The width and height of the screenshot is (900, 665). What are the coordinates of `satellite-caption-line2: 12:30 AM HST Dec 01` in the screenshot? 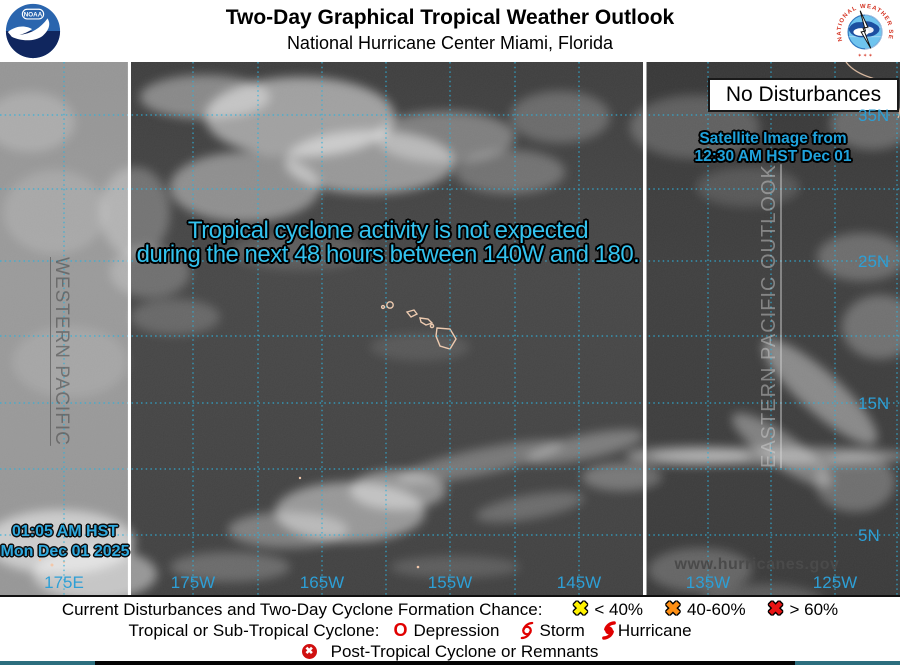 It's located at (773, 156).